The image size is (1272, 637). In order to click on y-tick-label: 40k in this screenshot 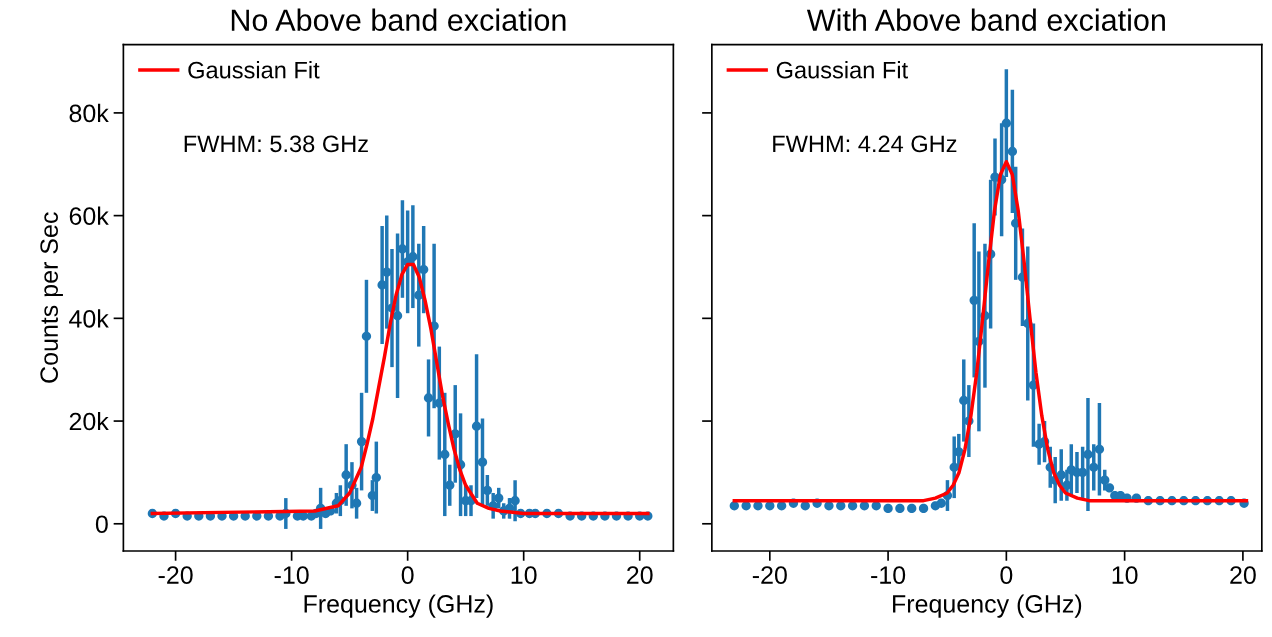, I will do `click(89, 318)`.